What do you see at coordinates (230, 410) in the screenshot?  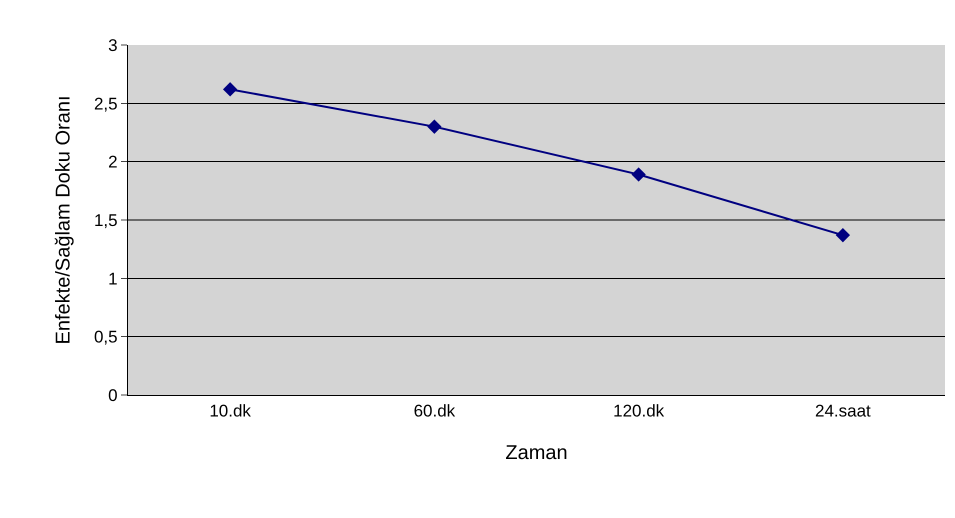 I see `x-tick-label: 10.dk` at bounding box center [230, 410].